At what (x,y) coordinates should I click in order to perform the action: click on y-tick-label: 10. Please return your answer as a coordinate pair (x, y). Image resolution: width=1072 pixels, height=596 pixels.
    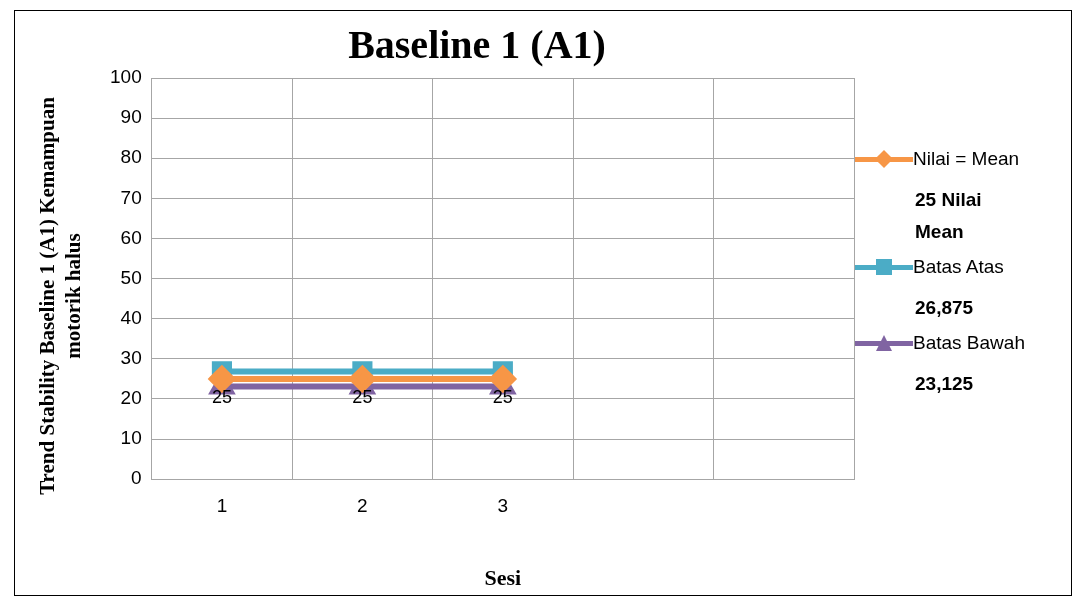
    Looking at the image, I should click on (131, 438).